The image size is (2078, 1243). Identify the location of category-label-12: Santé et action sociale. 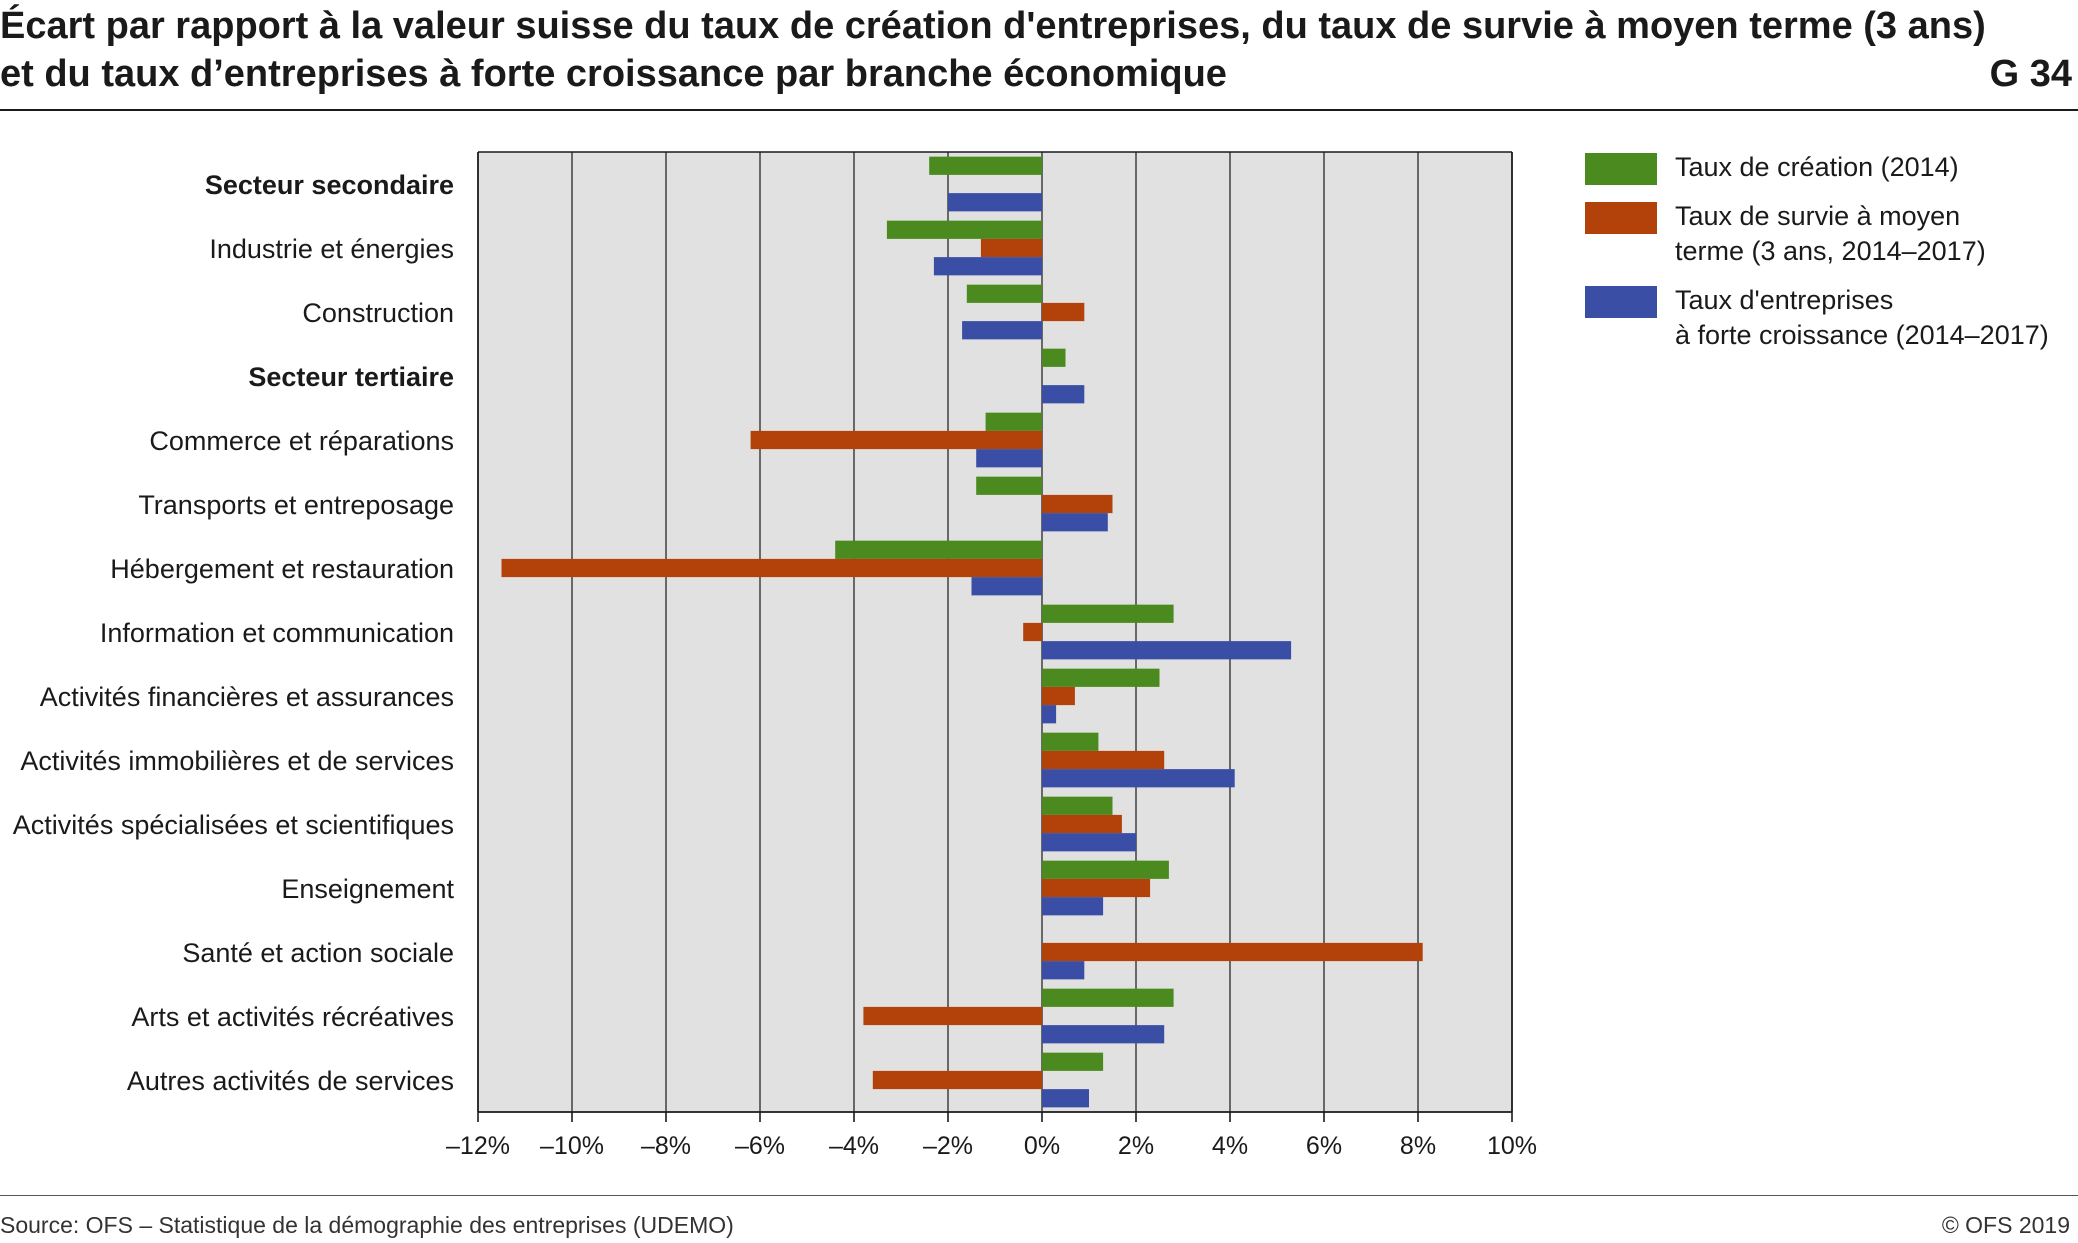
(318, 953).